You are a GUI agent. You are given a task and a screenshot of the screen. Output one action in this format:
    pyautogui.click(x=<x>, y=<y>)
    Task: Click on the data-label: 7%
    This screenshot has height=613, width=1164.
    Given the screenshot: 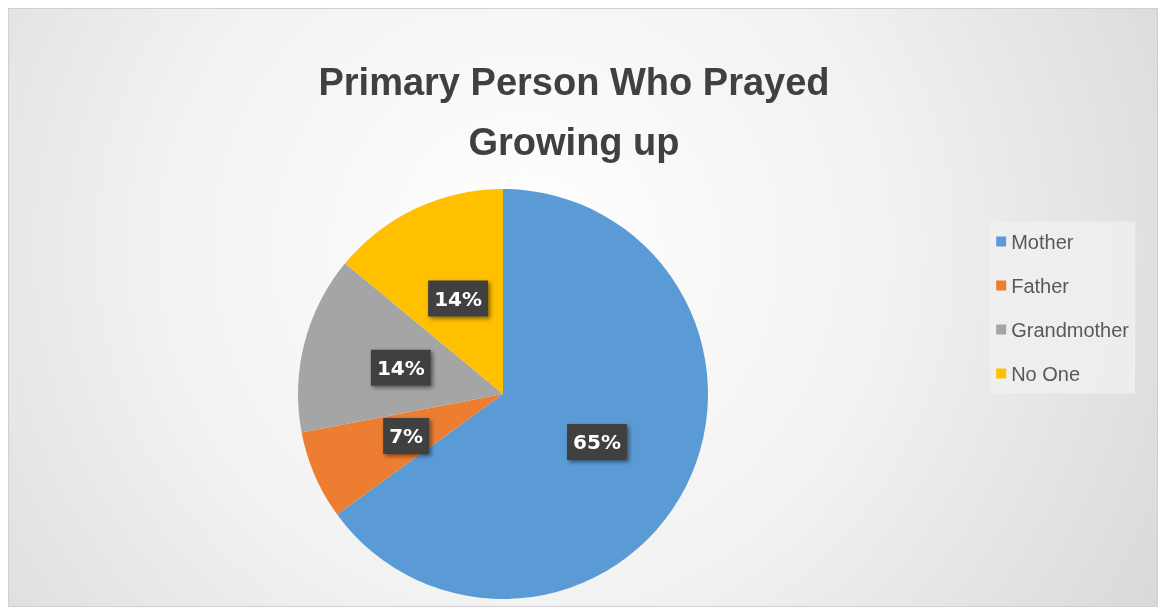 What is the action you would take?
    pyautogui.click(x=406, y=435)
    